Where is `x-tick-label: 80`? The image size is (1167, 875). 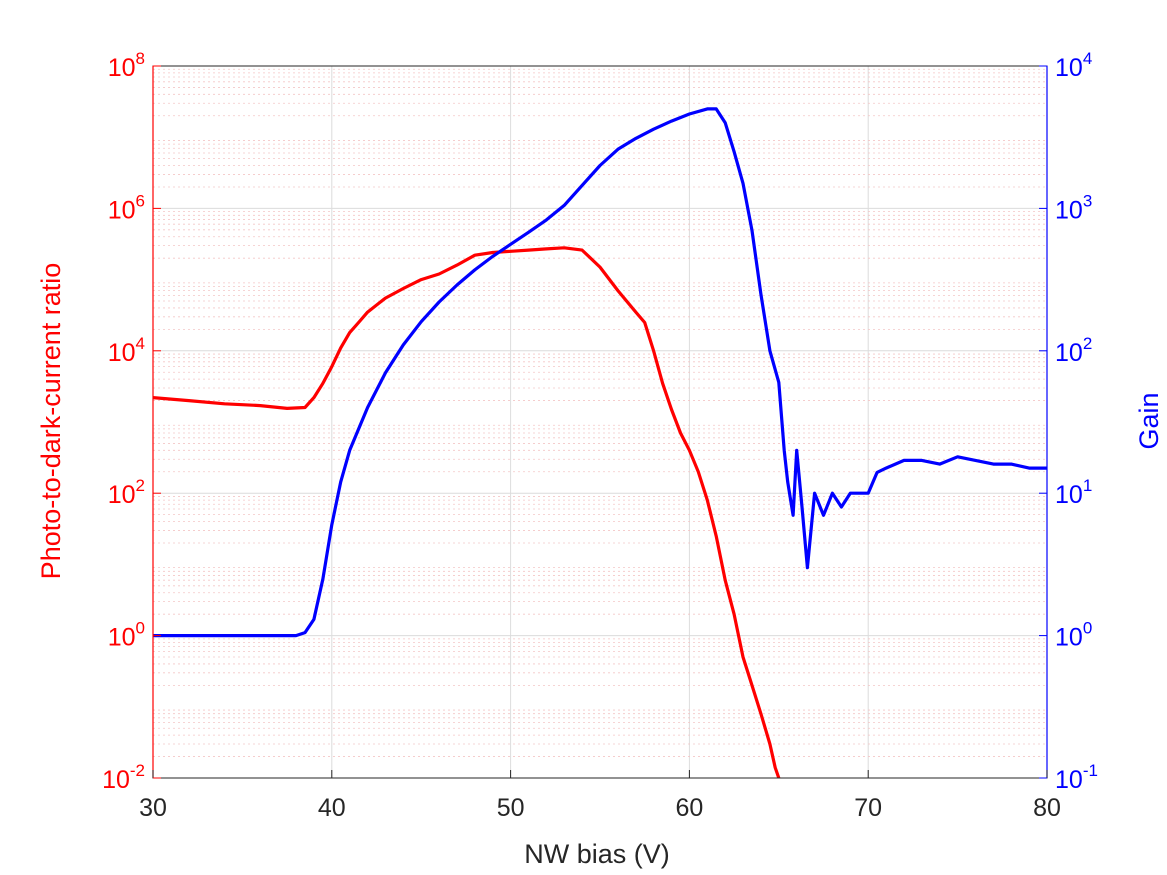 x-tick-label: 80 is located at coordinates (1047, 808).